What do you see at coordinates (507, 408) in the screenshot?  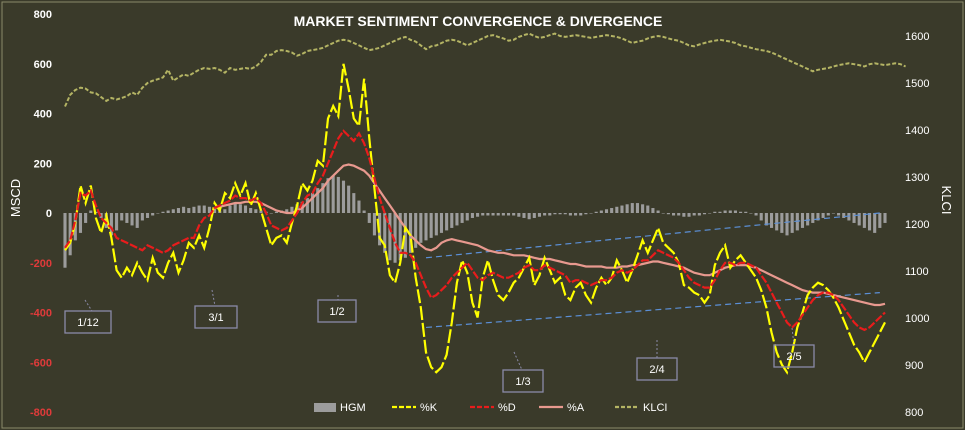 I see `legend-label: %D` at bounding box center [507, 408].